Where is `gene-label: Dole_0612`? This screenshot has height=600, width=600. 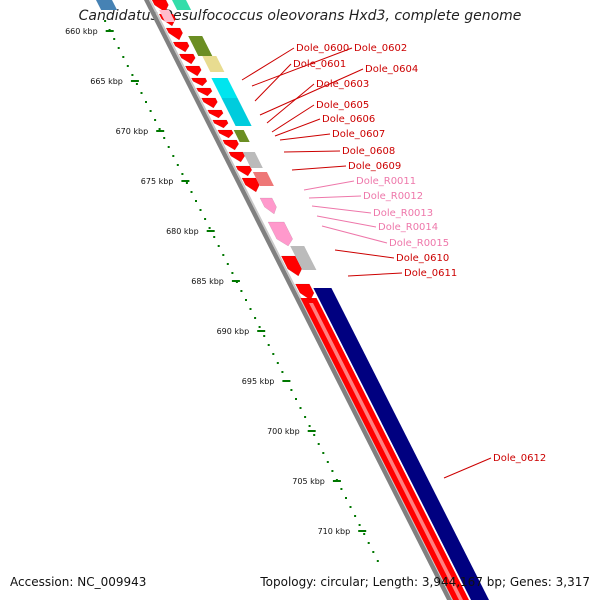 gene-label: Dole_0612 is located at coordinates (519, 458).